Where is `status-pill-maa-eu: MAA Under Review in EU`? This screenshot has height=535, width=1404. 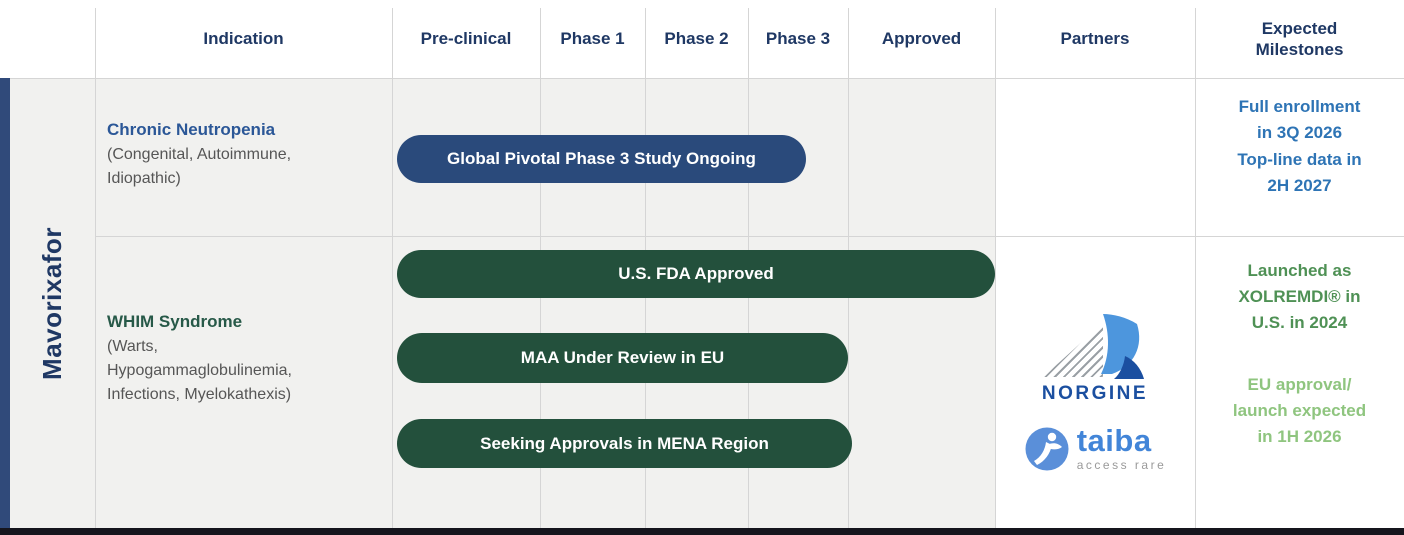
status-pill-maa-eu: MAA Under Review in EU is located at coordinates (622, 358).